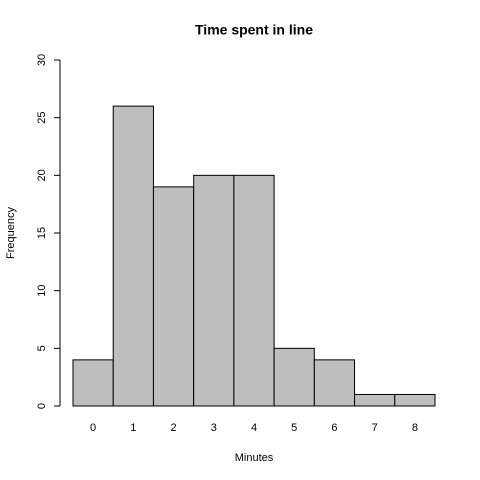  I want to click on y-tick-label: 0, so click(42, 406).